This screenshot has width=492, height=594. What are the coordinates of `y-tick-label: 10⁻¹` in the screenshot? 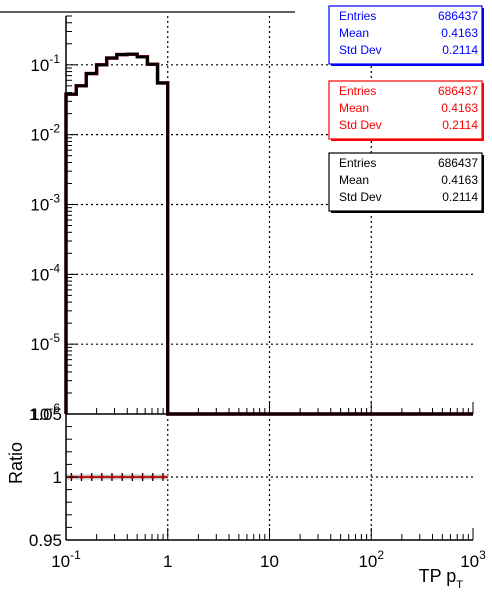 It's located at (45, 63).